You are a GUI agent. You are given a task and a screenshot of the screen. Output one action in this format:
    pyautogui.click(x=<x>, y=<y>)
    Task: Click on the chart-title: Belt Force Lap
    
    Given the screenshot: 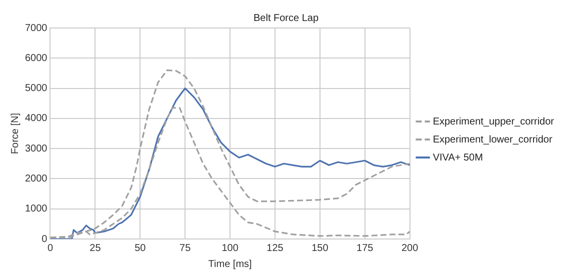 What is the action you would take?
    pyautogui.click(x=286, y=18)
    